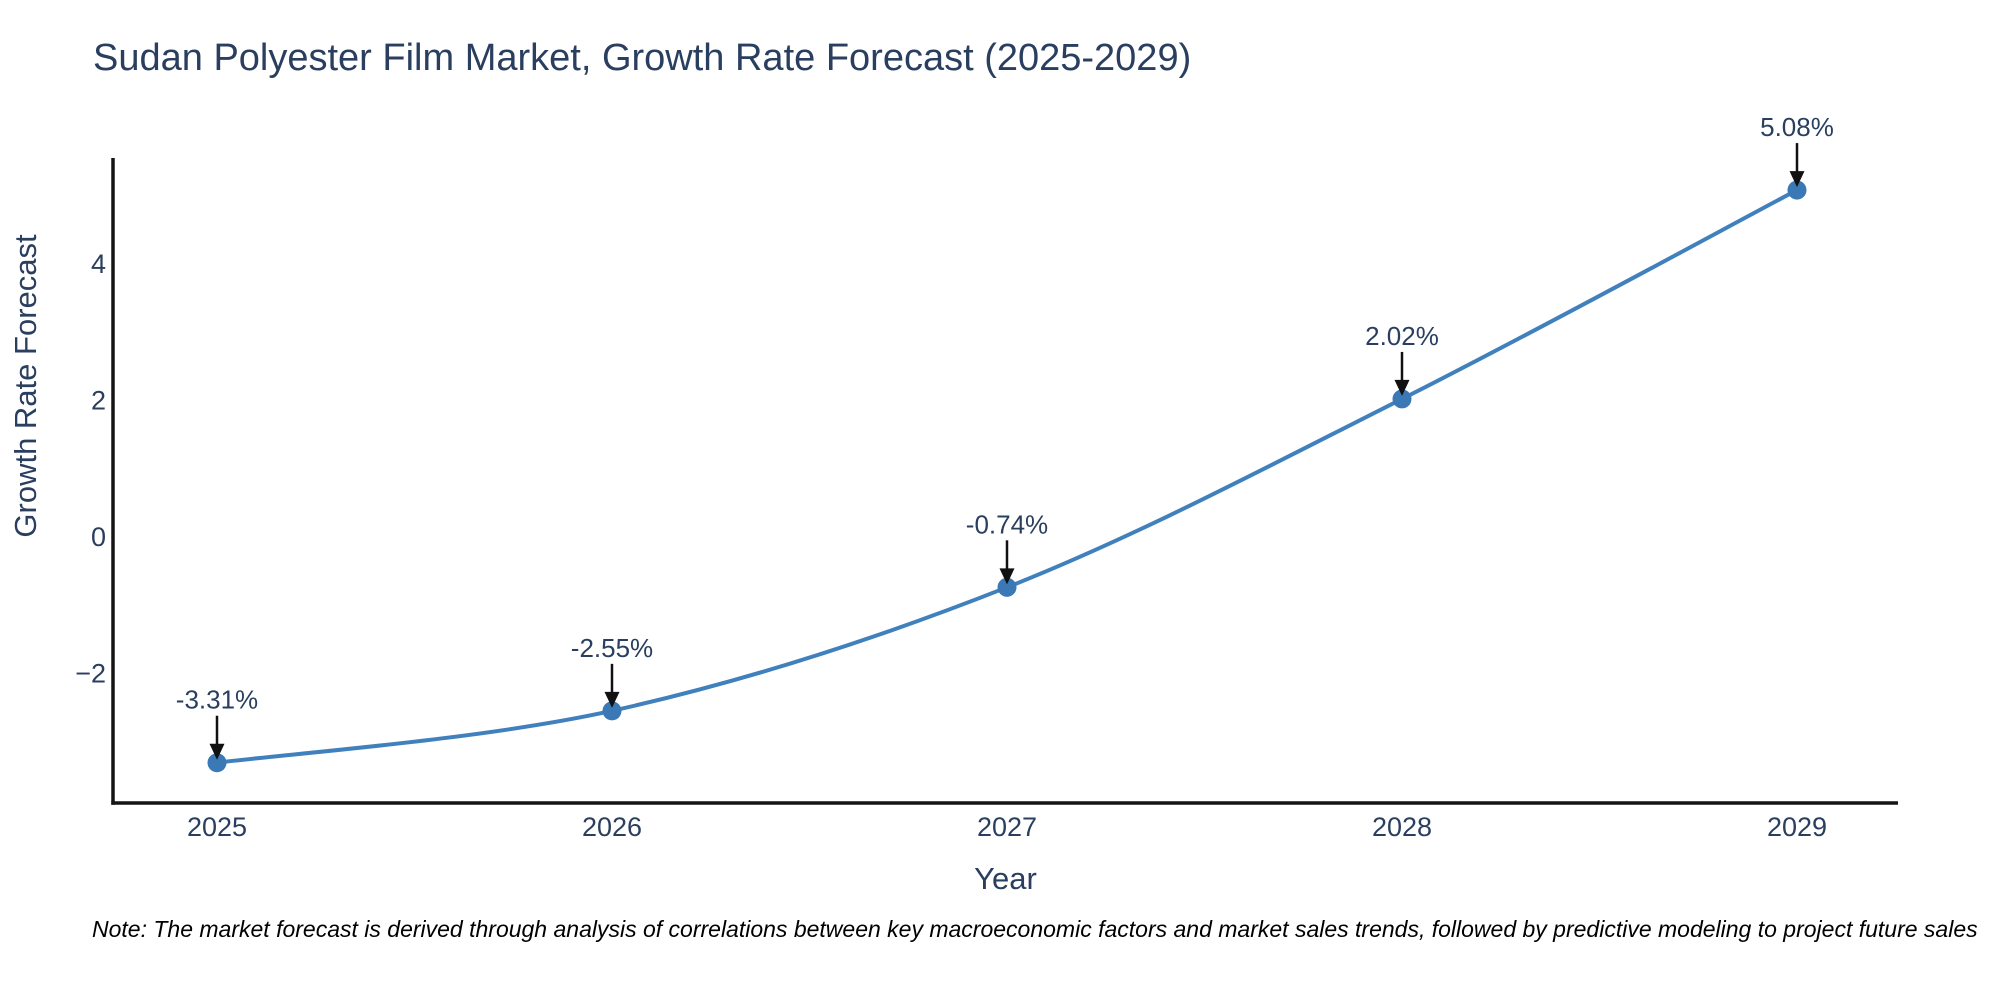 Image resolution: width=2000 pixels, height=1000 pixels. I want to click on annotation-label: -0.74%, so click(1007, 524).